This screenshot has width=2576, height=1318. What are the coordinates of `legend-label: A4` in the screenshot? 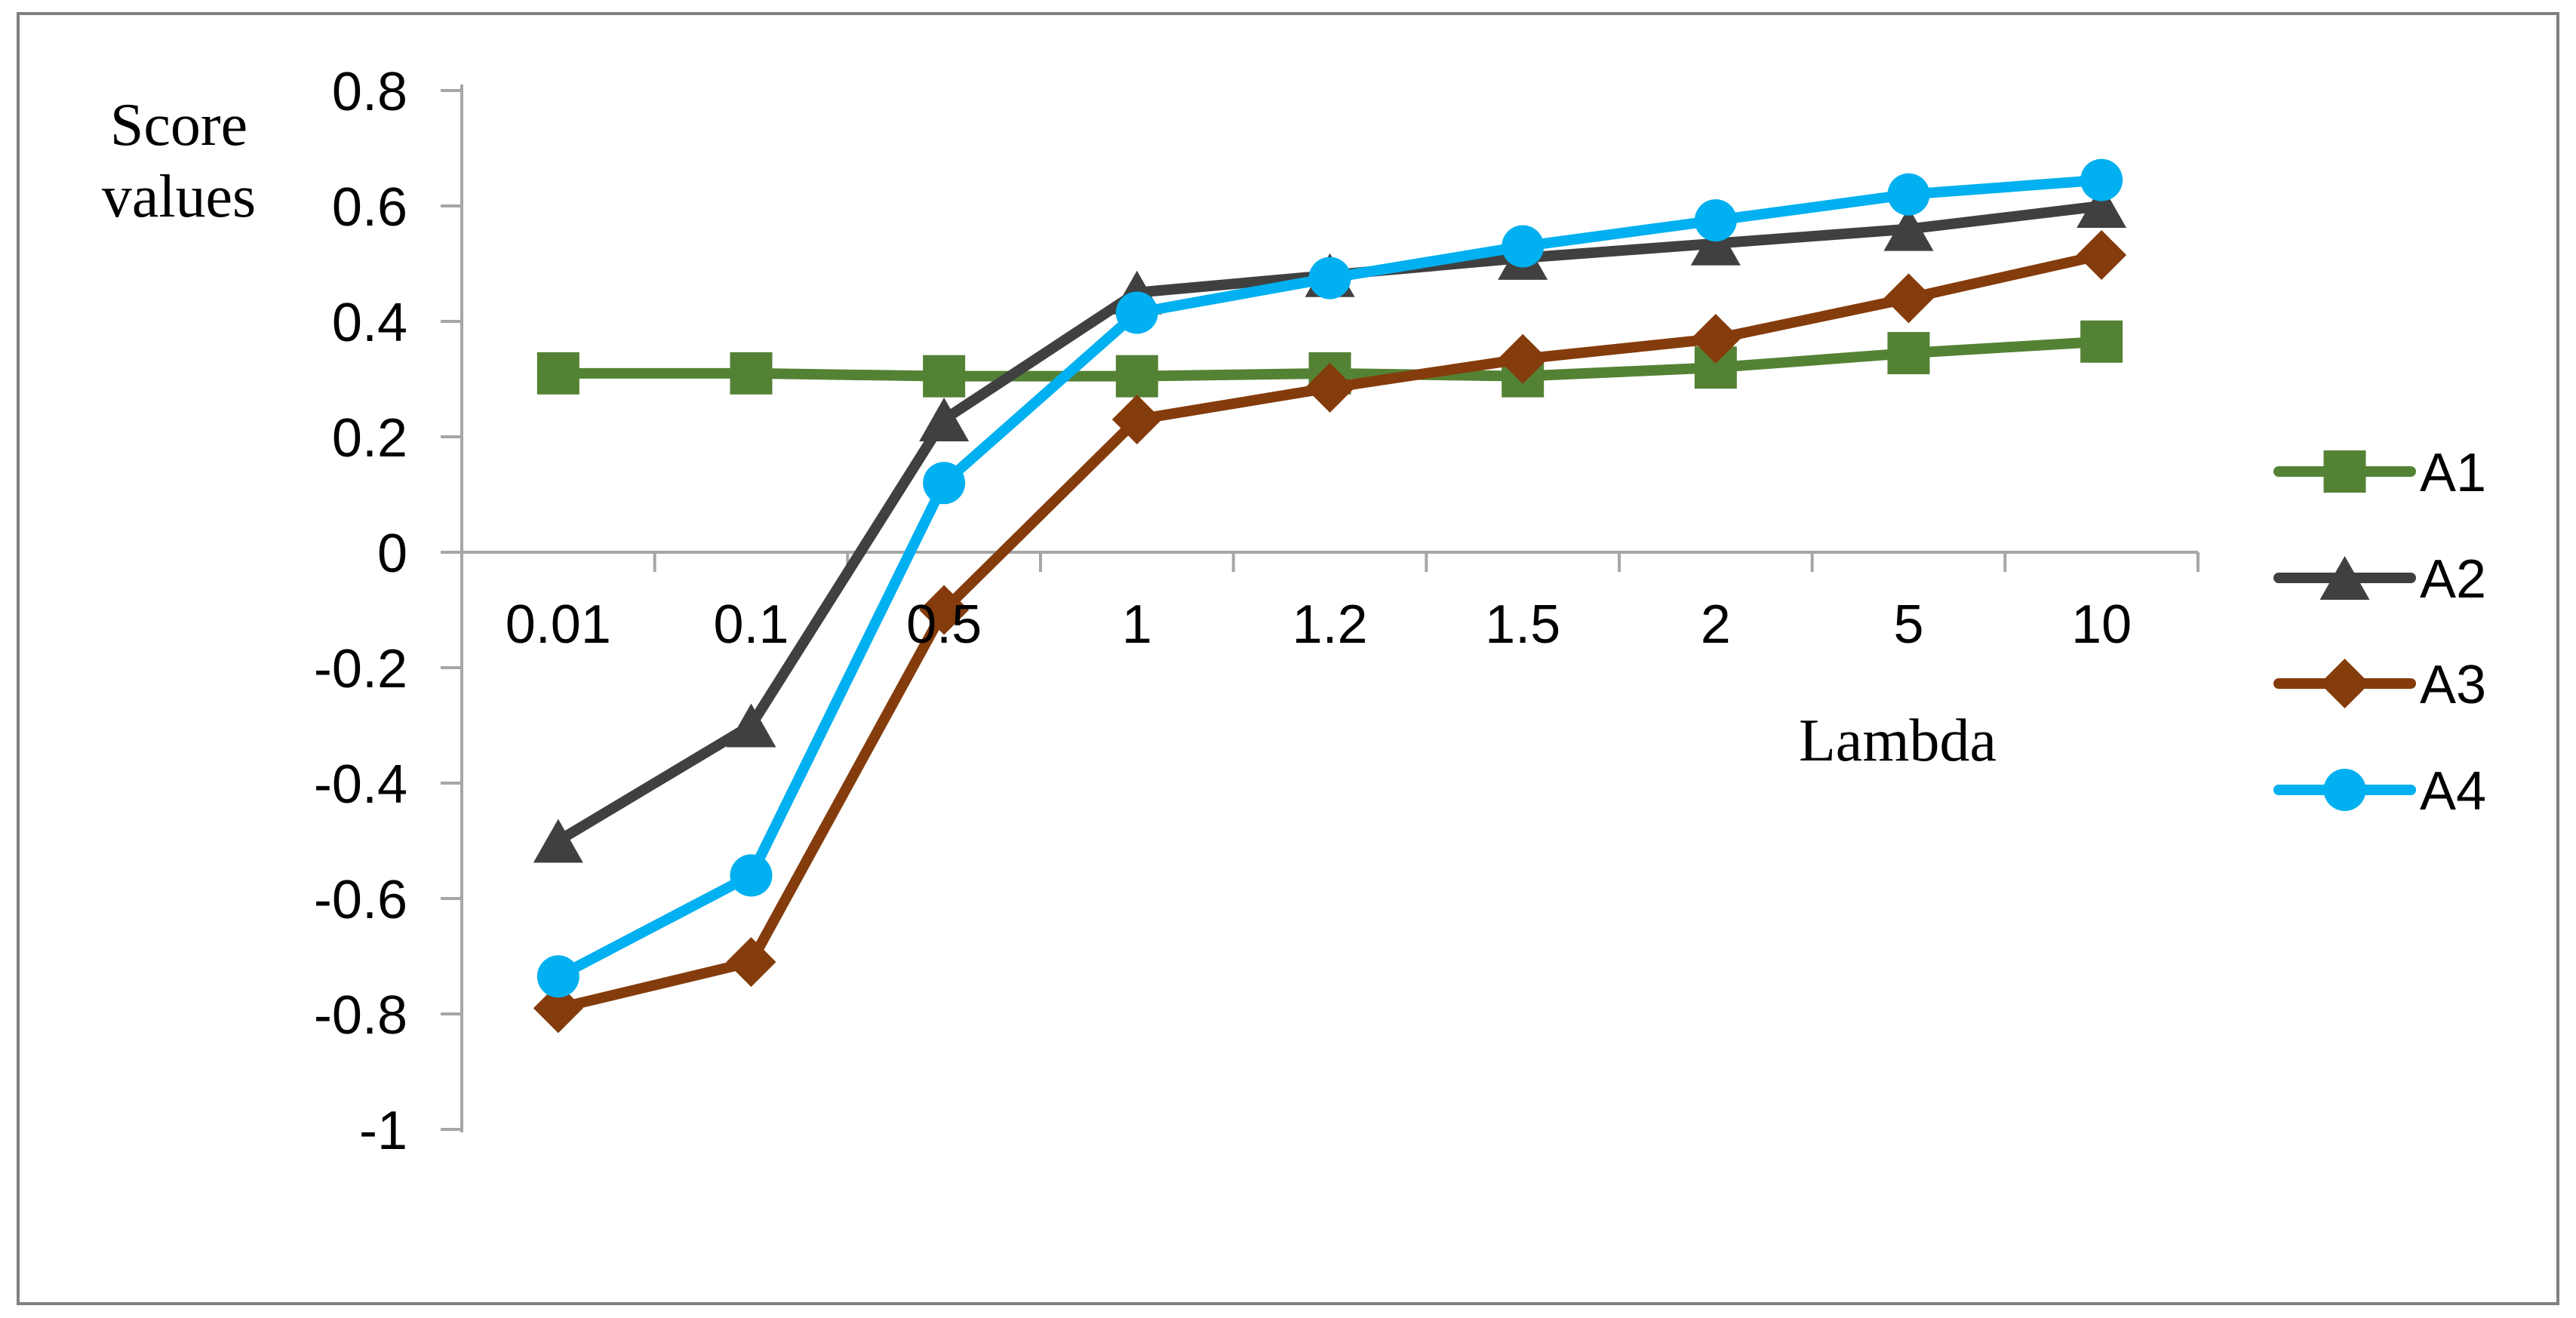 It's located at (2453, 791).